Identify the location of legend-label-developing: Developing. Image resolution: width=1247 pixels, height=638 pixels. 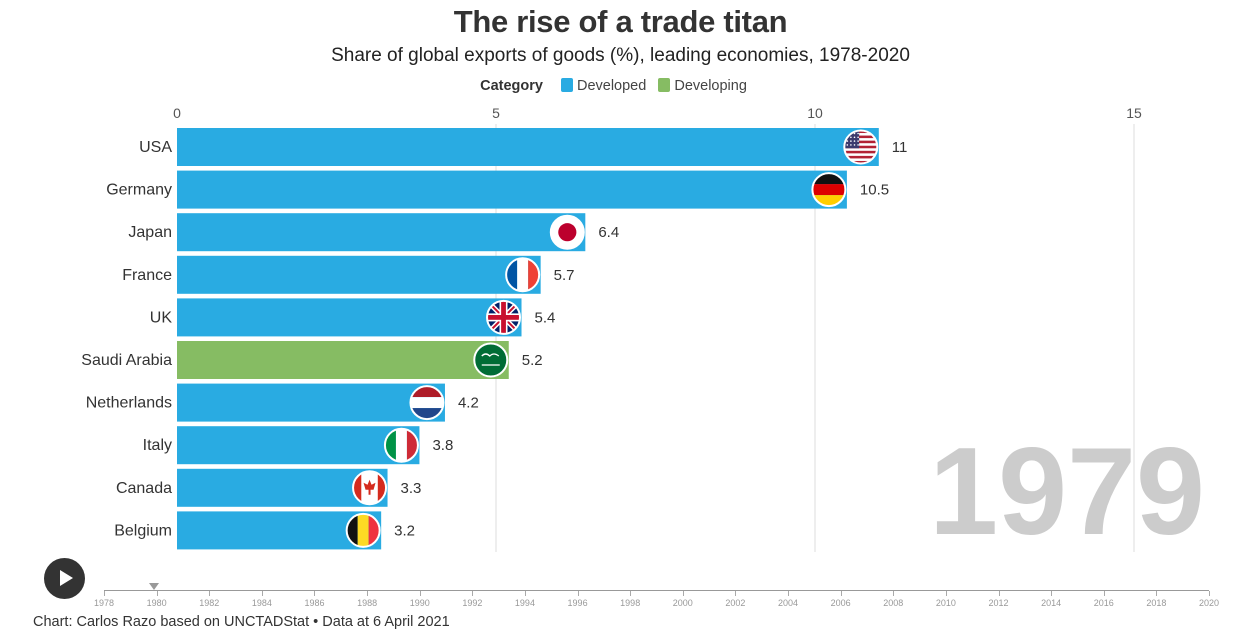
(710, 86).